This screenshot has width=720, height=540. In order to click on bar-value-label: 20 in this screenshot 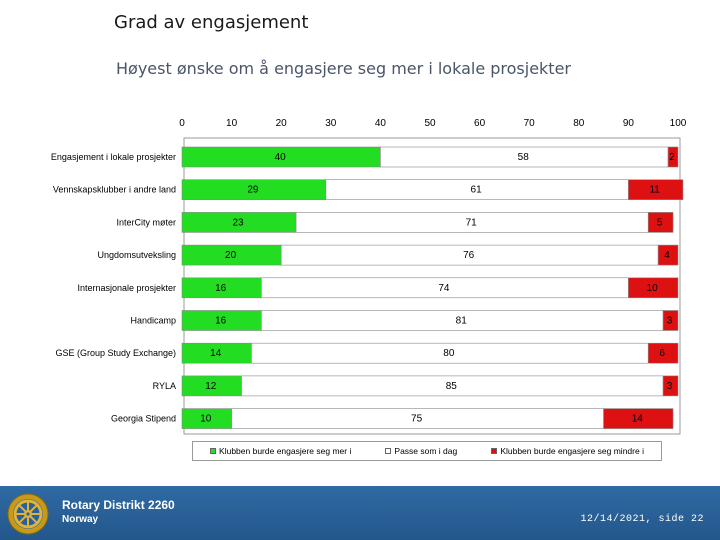, I will do `click(231, 255)`.